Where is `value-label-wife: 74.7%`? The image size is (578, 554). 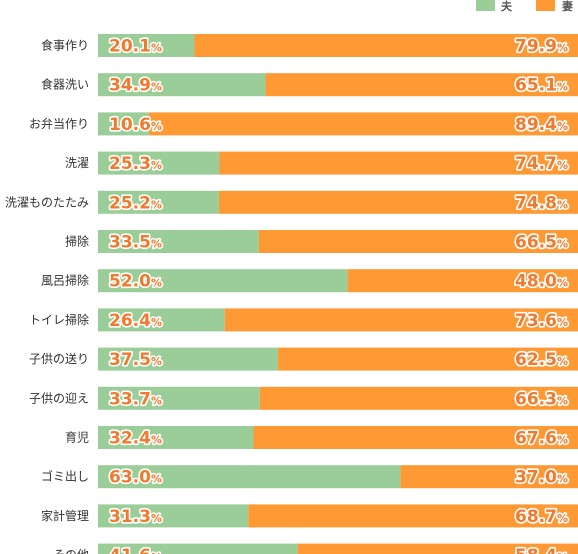
value-label-wife: 74.7% is located at coordinates (541, 164).